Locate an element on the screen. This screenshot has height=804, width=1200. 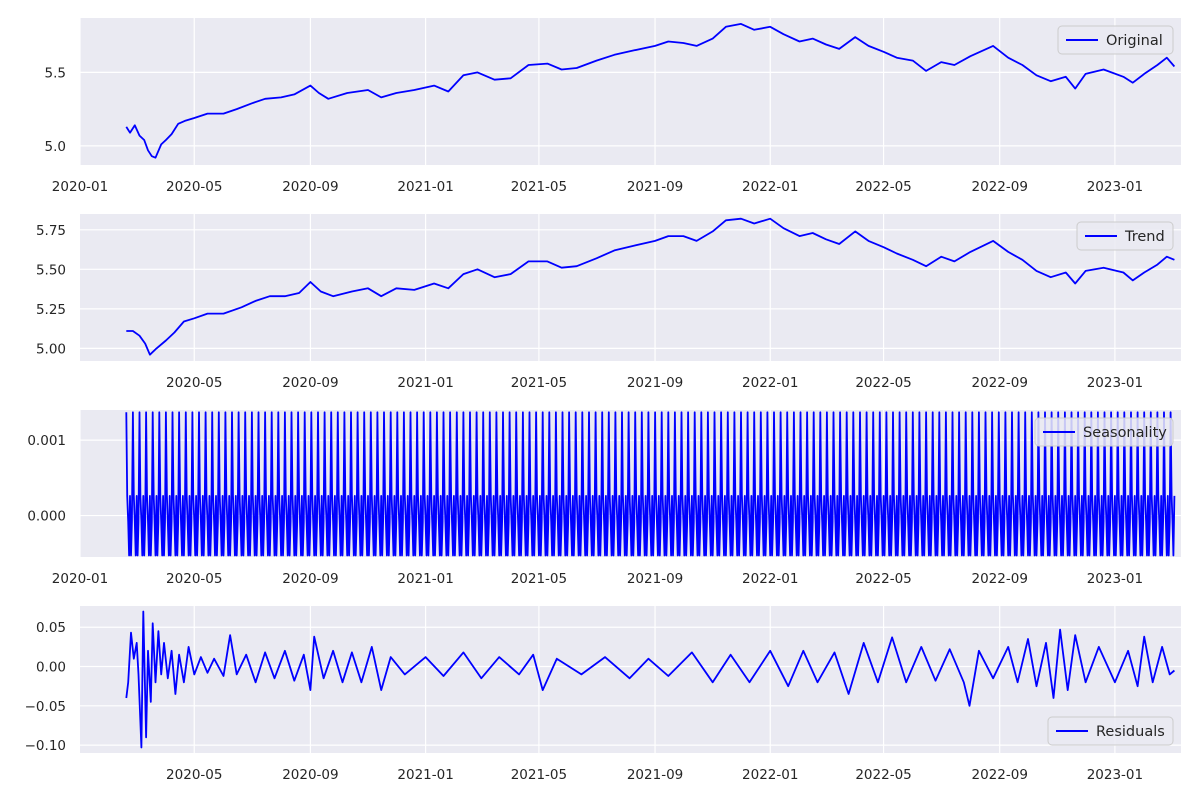
y-tick-label: 0.00 is located at coordinates (51, 668).